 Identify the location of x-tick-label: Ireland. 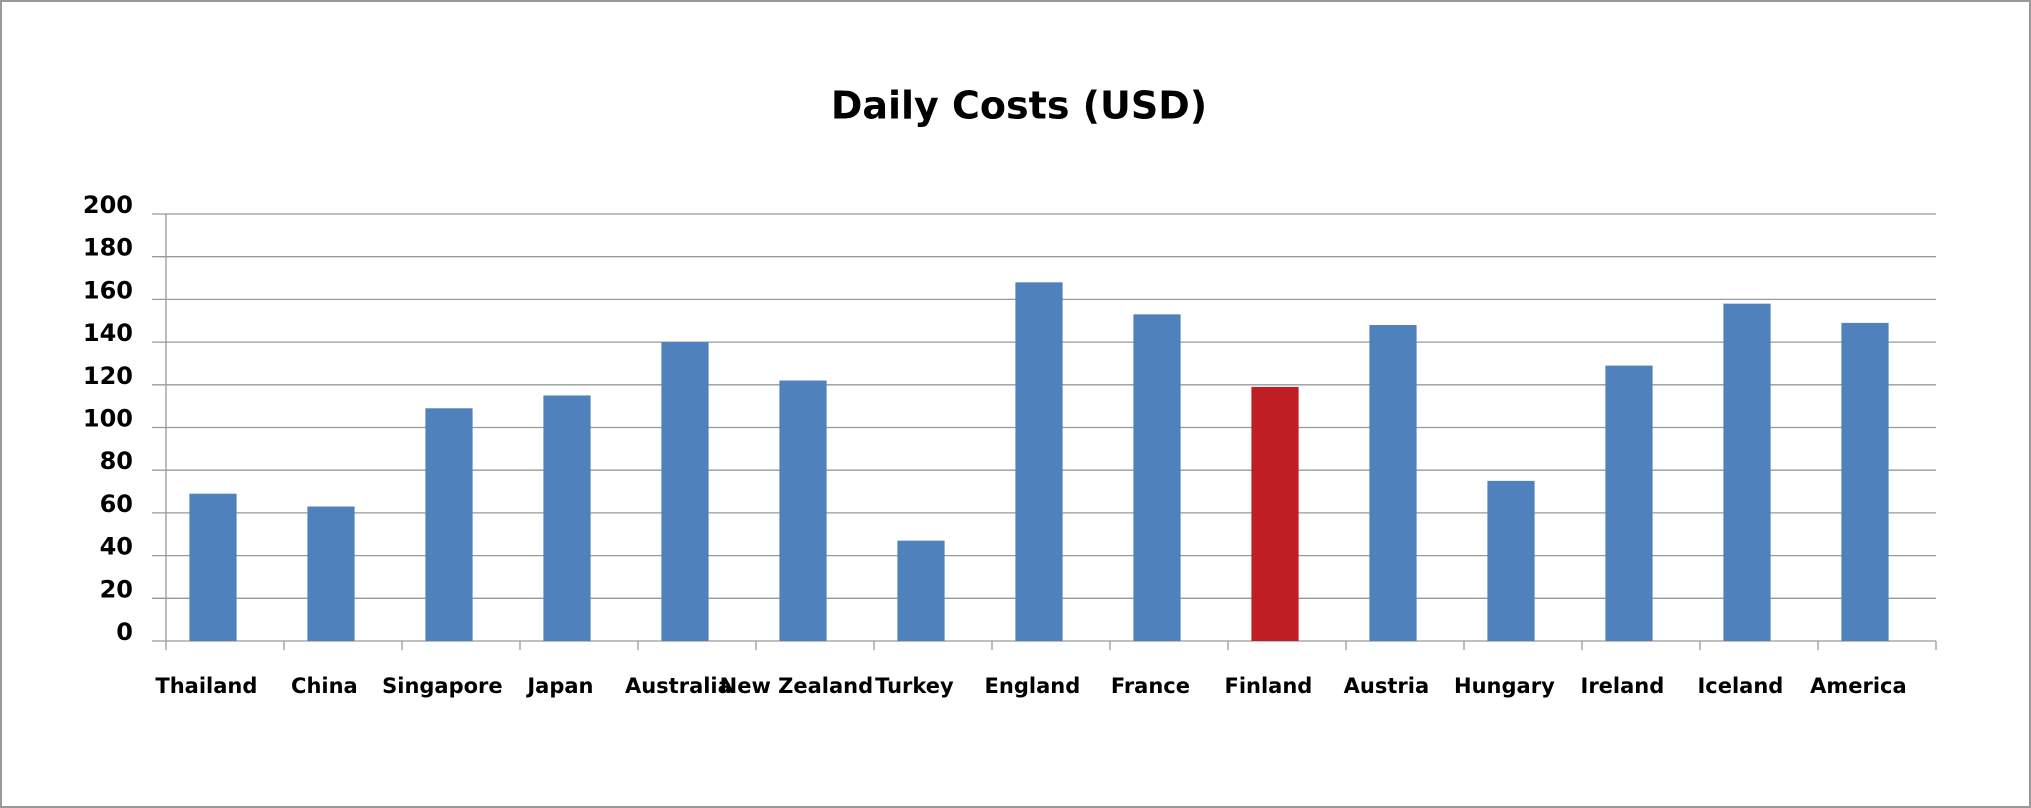
(1623, 686).